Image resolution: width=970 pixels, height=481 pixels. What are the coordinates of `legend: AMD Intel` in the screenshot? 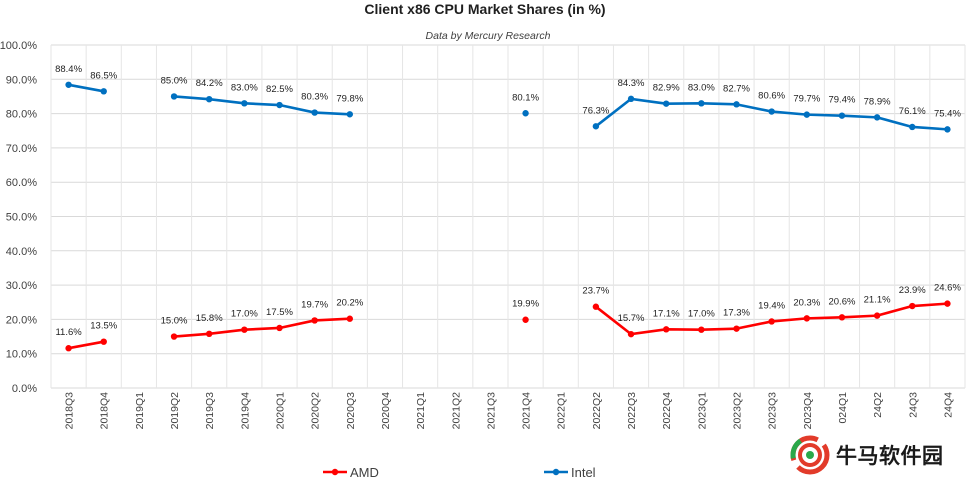 It's located at (459, 472).